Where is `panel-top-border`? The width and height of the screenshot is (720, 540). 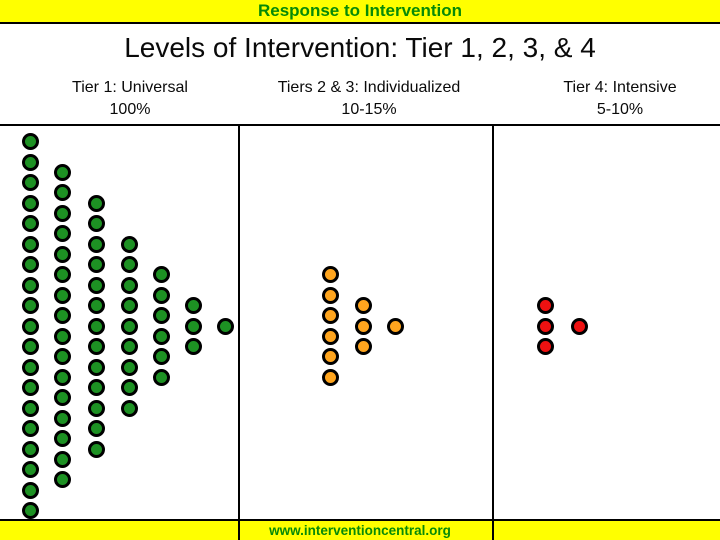 panel-top-border is located at coordinates (360, 125).